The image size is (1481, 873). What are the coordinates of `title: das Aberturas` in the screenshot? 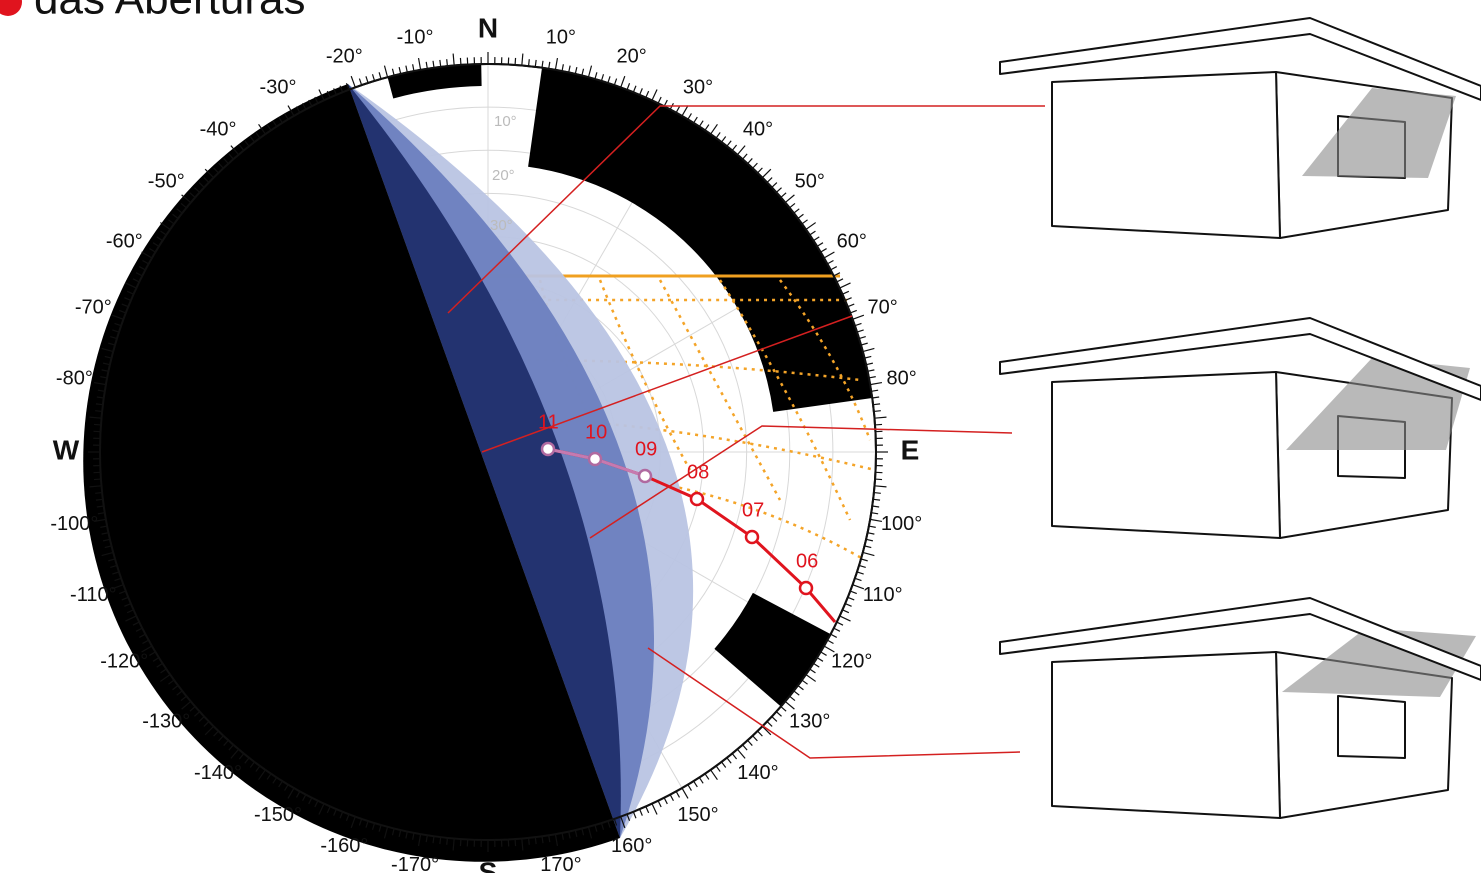 It's located at (170, 12).